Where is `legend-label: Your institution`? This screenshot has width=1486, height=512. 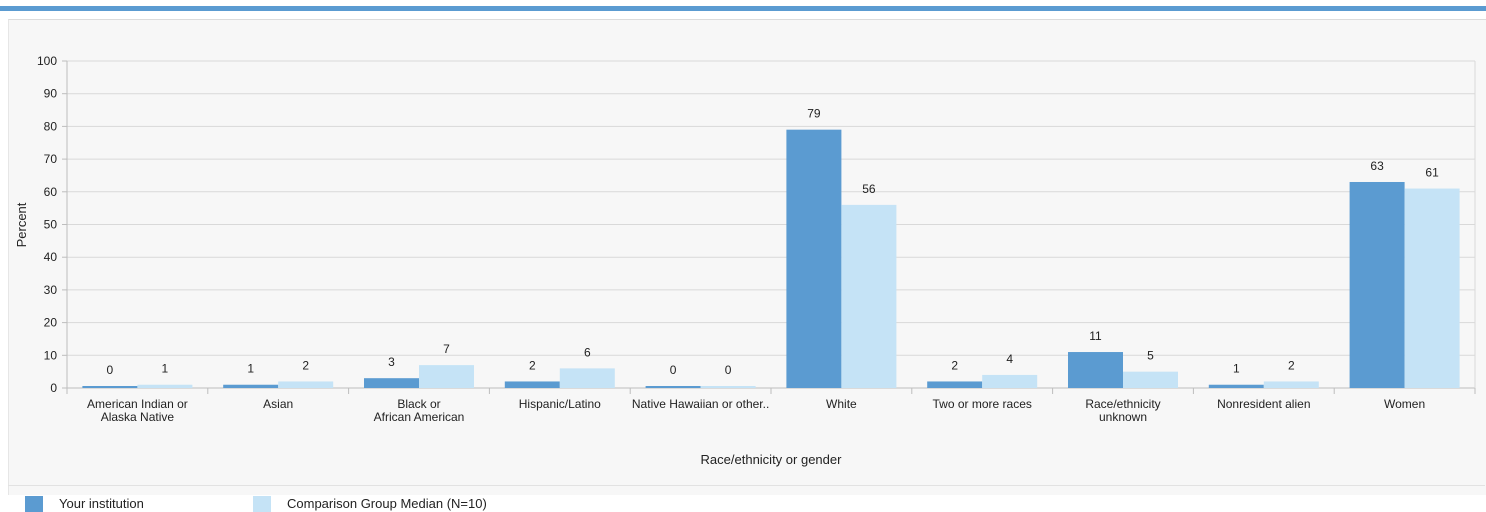
legend-label: Your institution is located at coordinates (101, 503).